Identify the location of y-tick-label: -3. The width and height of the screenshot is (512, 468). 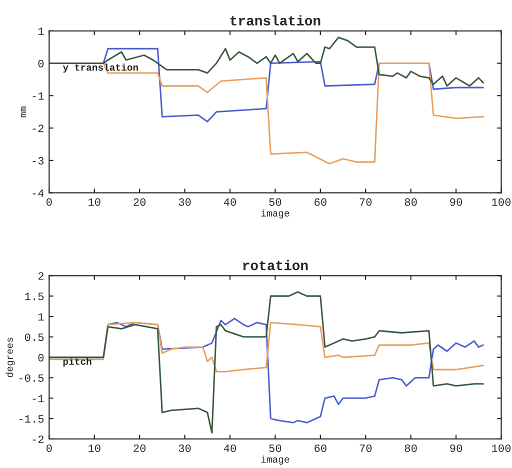
(38, 161).